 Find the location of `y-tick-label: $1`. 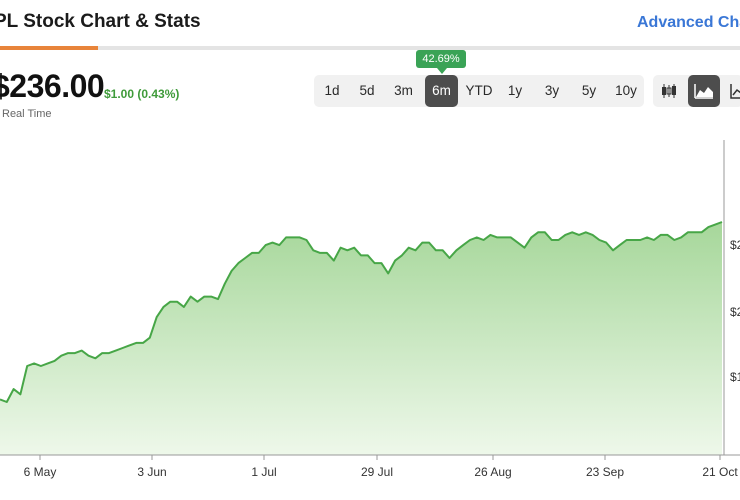

y-tick-label: $1 is located at coordinates (735, 377).